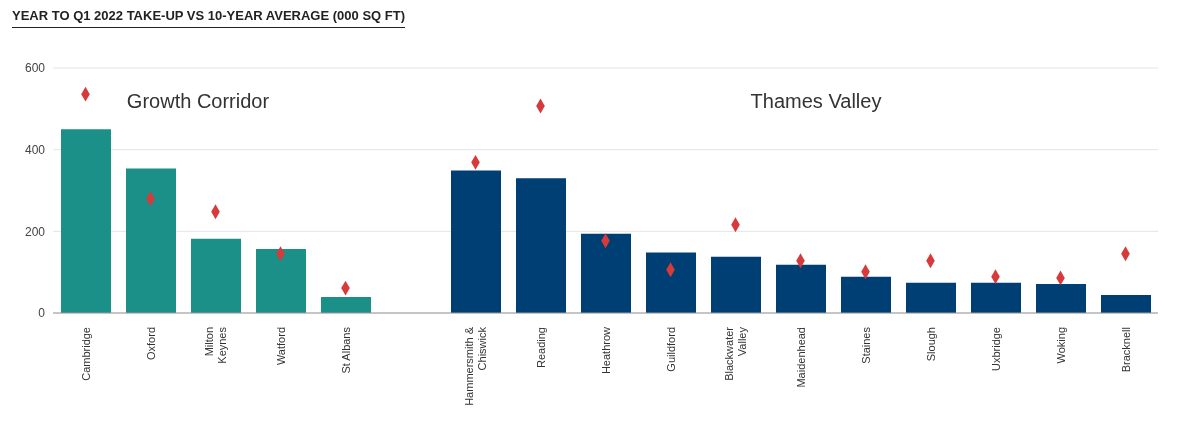  What do you see at coordinates (35, 149) in the screenshot?
I see `y-tick-label: 400` at bounding box center [35, 149].